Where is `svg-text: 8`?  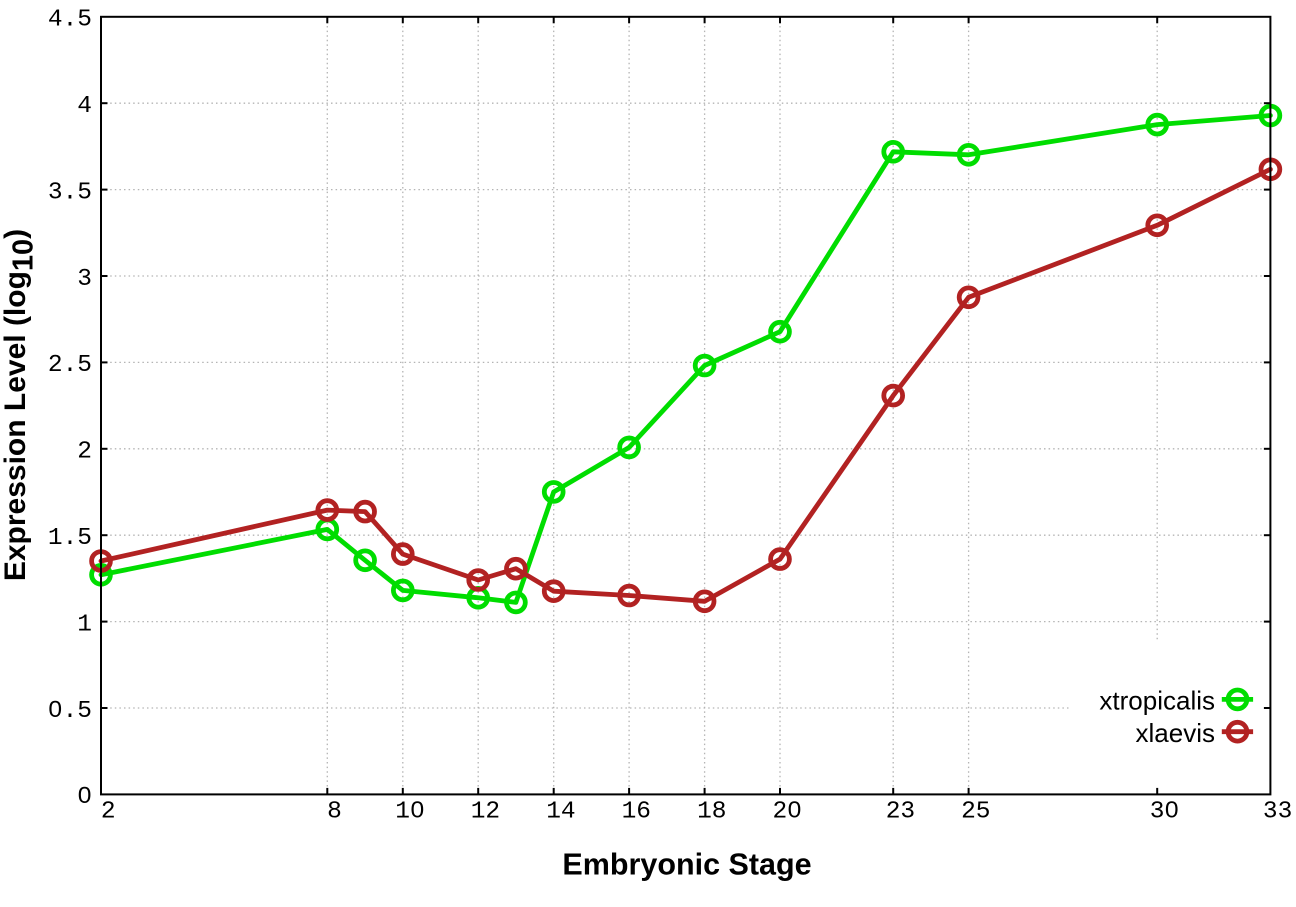
svg-text: 8 is located at coordinates (334, 811).